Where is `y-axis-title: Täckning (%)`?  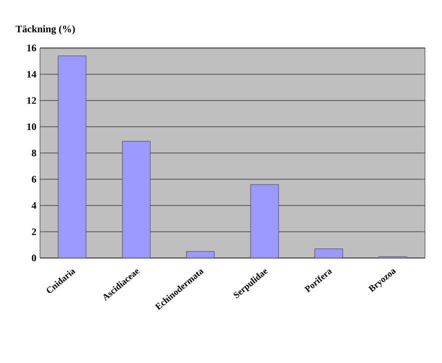 y-axis-title: Täckning (%) is located at coordinates (45, 29).